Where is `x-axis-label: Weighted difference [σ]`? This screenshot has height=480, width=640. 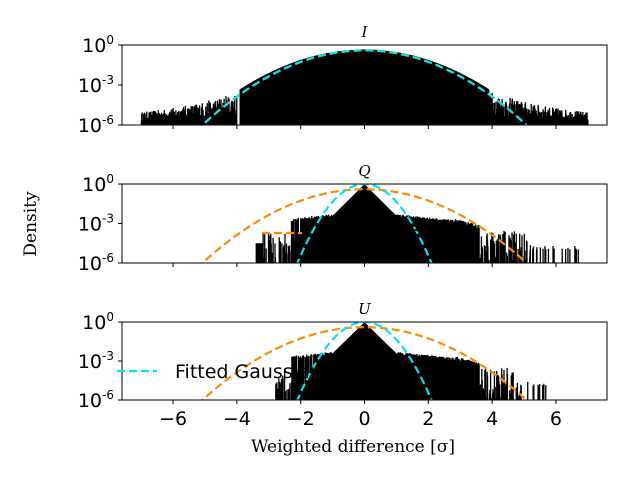
x-axis-label: Weighted difference [σ] is located at coordinates (353, 447).